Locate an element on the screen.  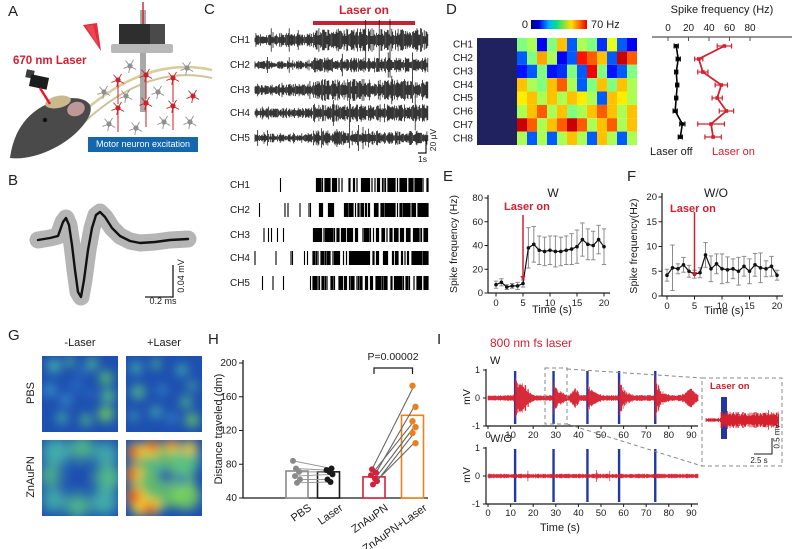
panel-h-label: H is located at coordinates (213, 339).